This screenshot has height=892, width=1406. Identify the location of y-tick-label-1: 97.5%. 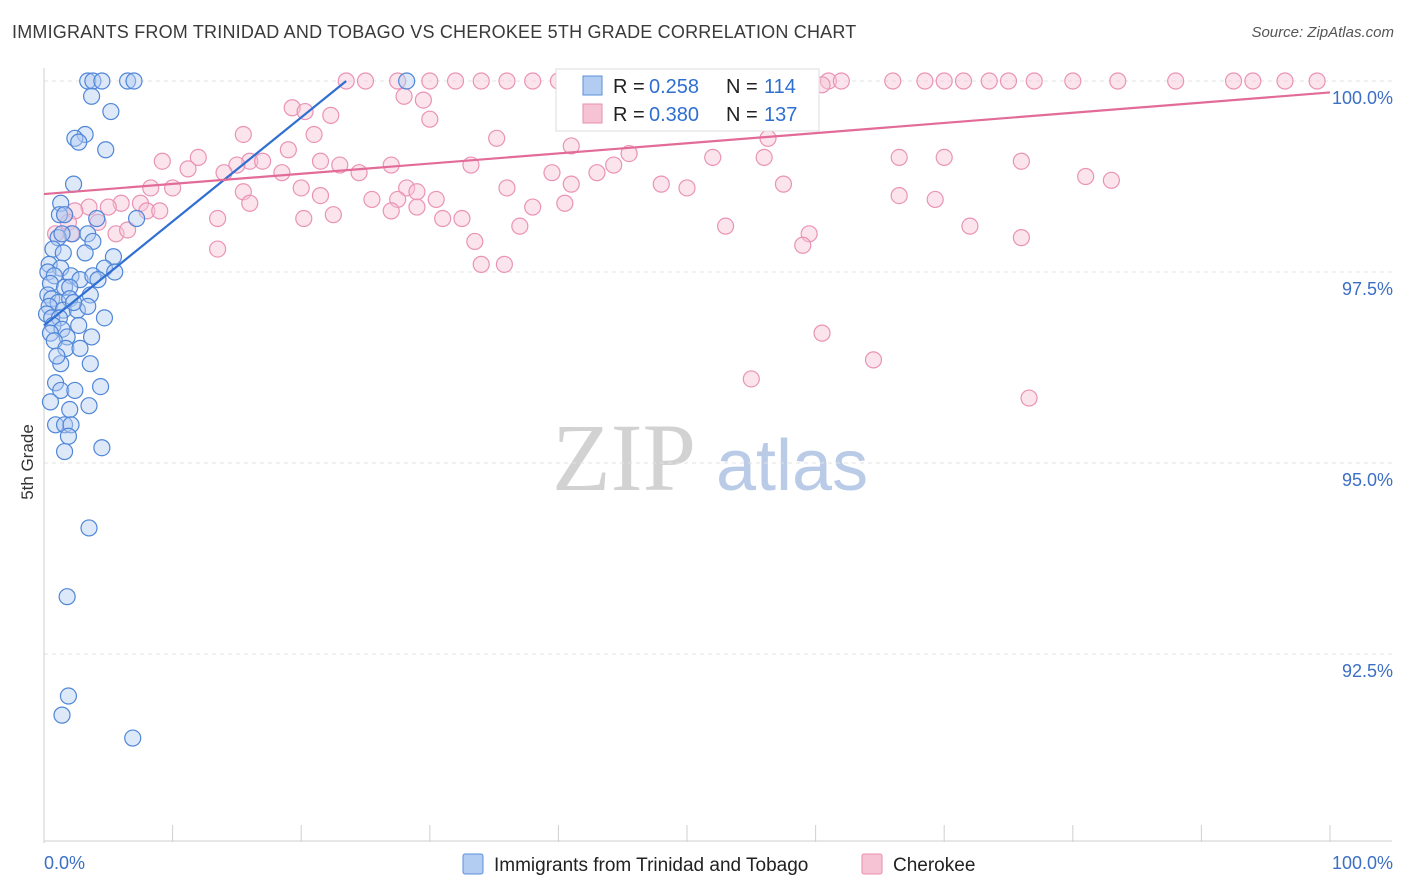
(1367, 289).